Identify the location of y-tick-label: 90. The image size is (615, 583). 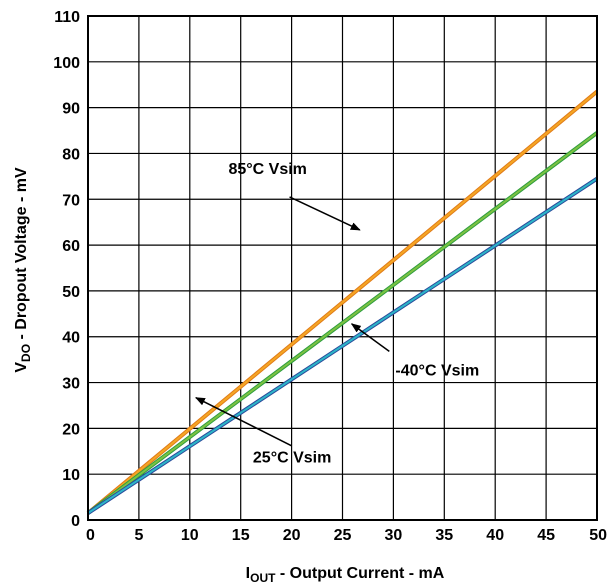
(71, 109).